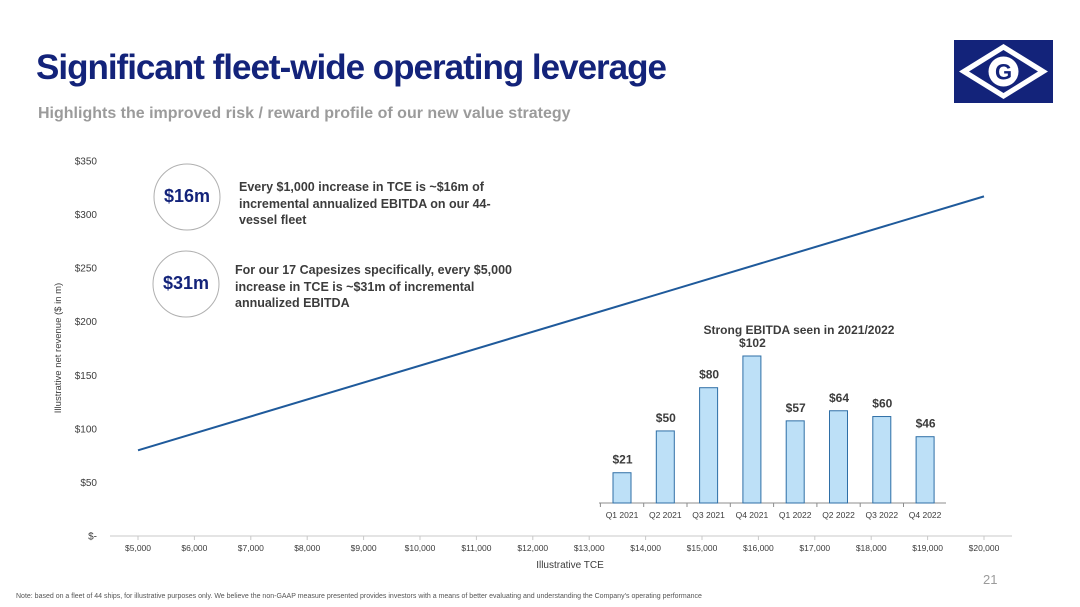  I want to click on bar-value-label: $102, so click(752, 343).